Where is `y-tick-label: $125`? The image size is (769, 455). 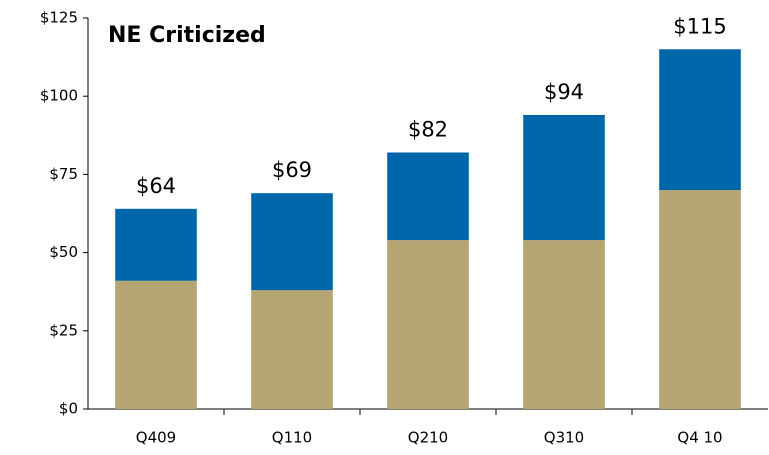 y-tick-label: $125 is located at coordinates (59, 18).